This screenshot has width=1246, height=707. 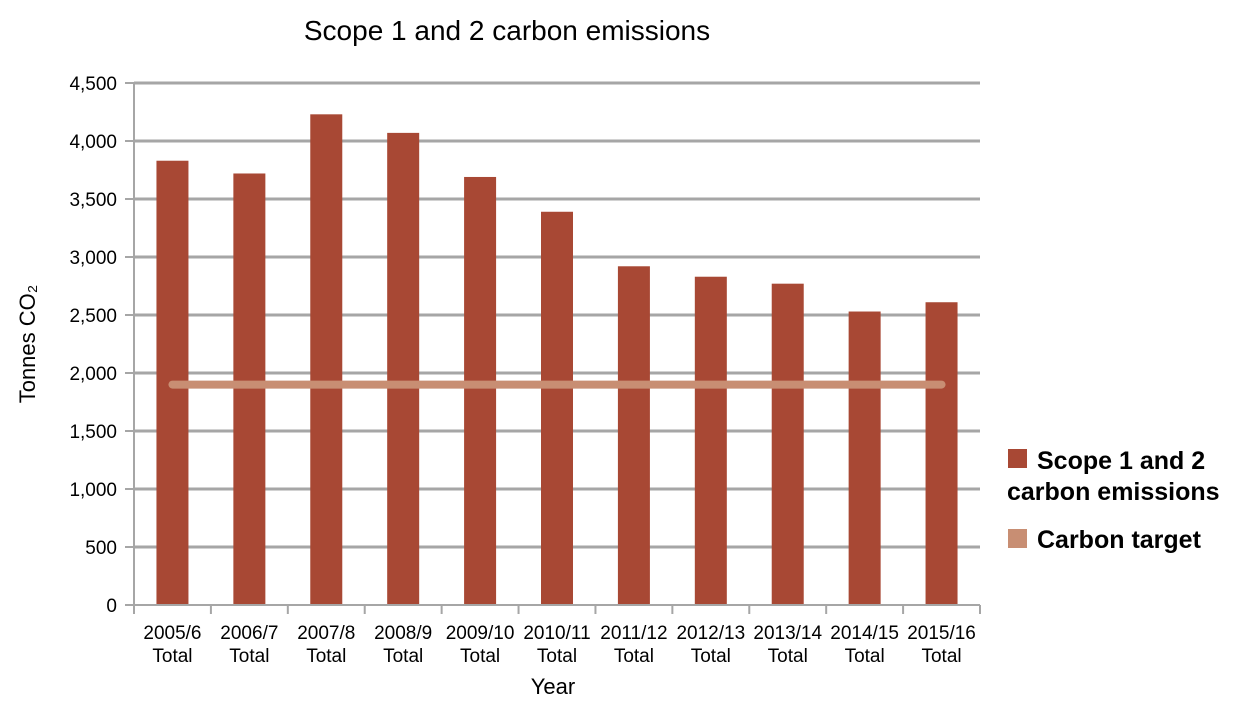 I want to click on x-tick-label: 2005/6, so click(x=172, y=633).